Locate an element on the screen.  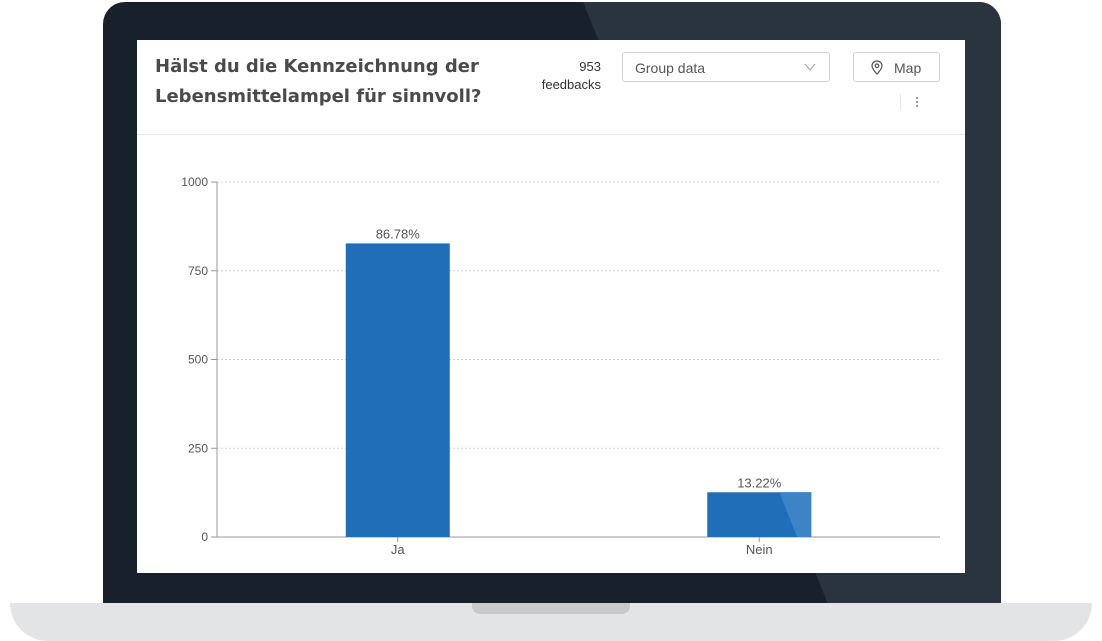
feedback-count: 953 feedbacks is located at coordinates (561, 76).